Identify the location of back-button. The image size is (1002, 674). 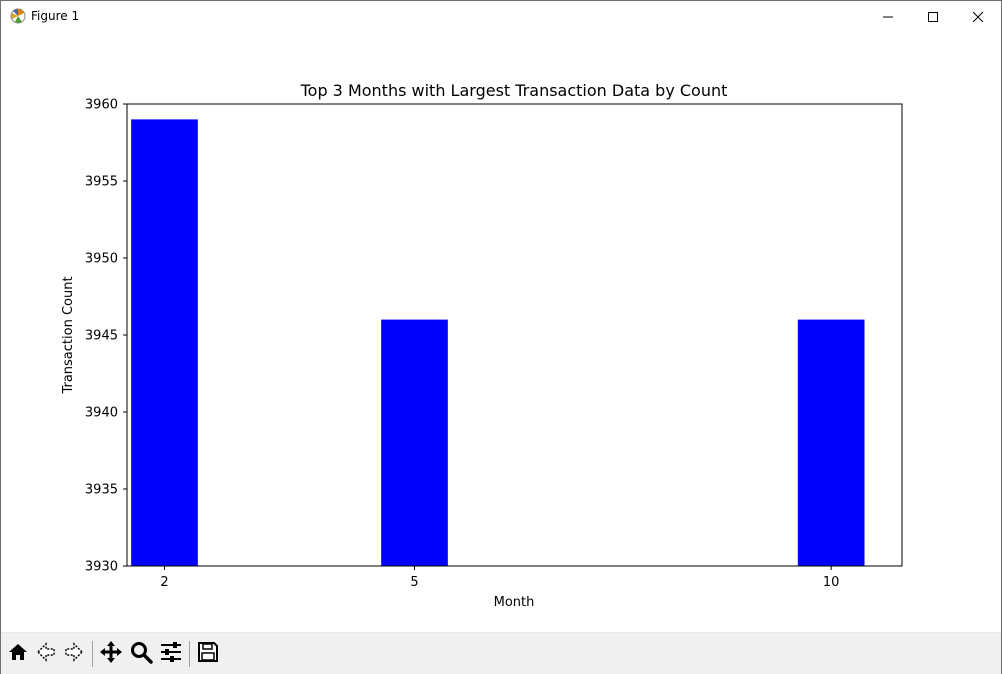
(46, 654).